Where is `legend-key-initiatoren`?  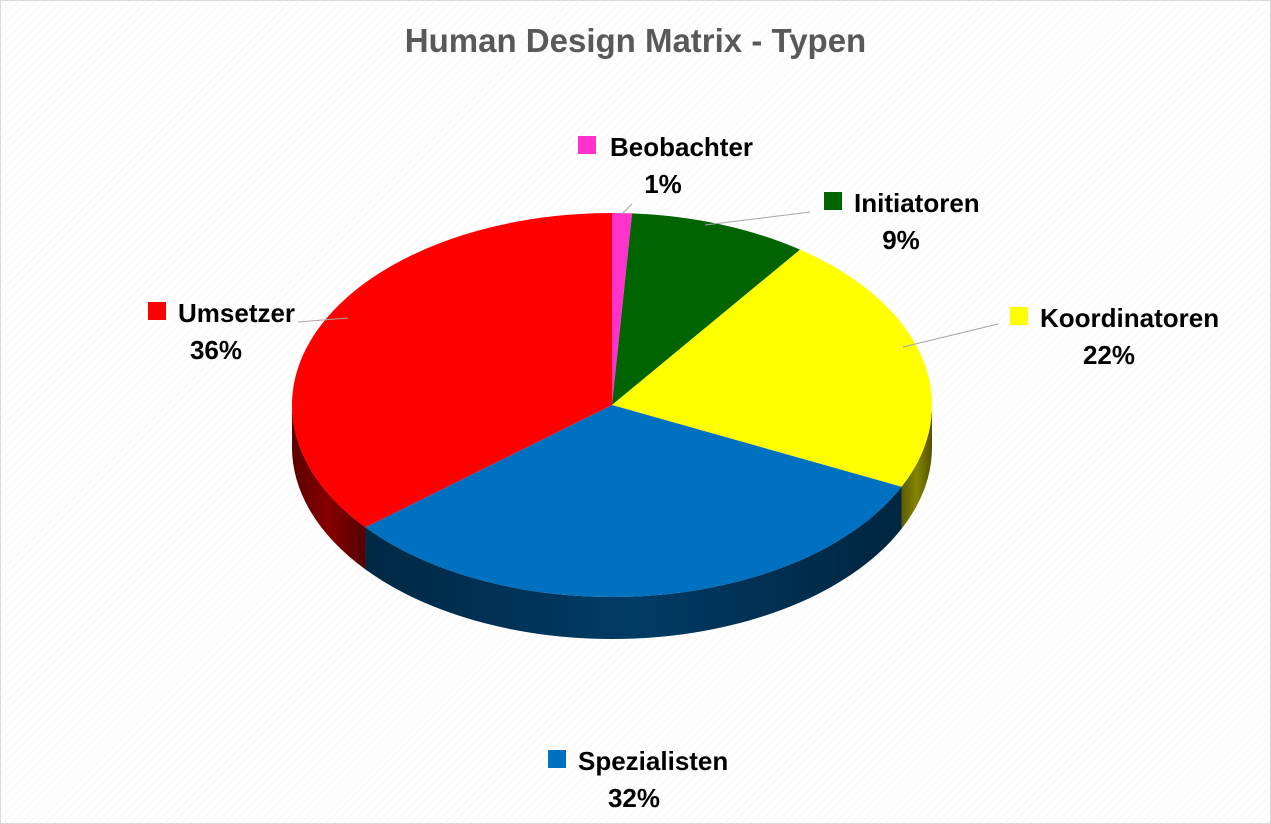 legend-key-initiatoren is located at coordinates (833, 201).